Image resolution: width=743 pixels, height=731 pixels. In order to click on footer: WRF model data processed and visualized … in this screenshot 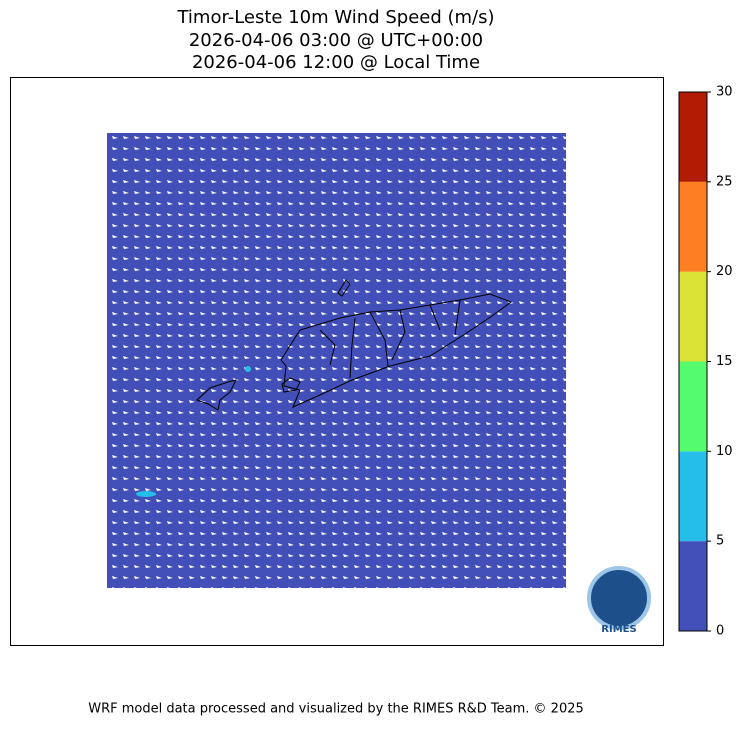, I will do `click(336, 709)`.